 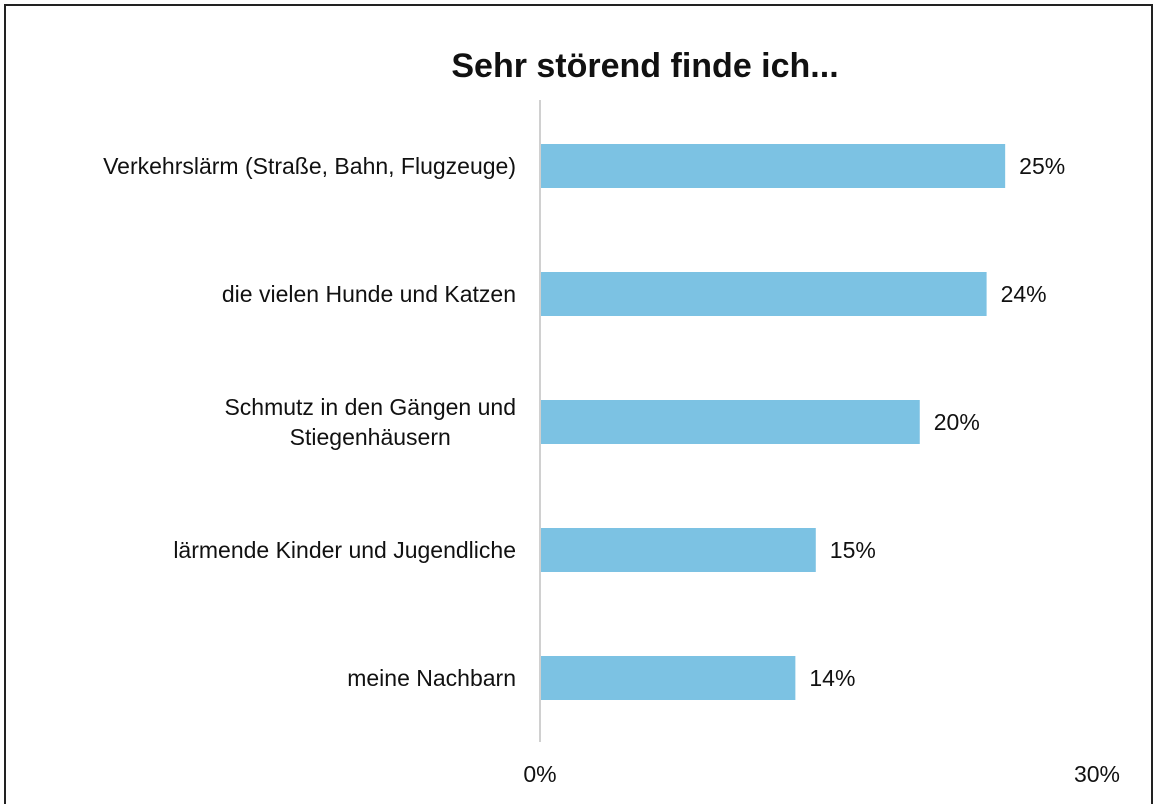 I want to click on value-label: 14%, so click(x=832, y=678).